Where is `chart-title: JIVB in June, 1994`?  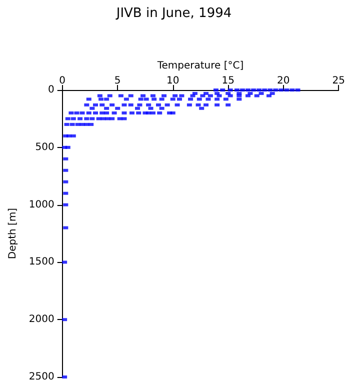
chart-title: JIVB in June, 1994 is located at coordinates (173, 13).